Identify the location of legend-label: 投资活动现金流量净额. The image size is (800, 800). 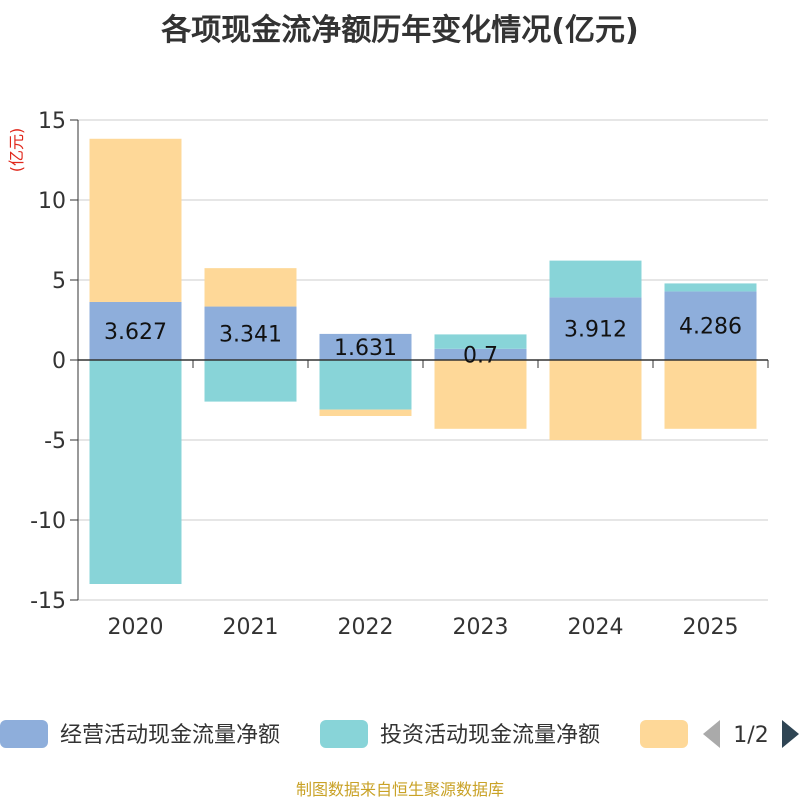
(490, 735).